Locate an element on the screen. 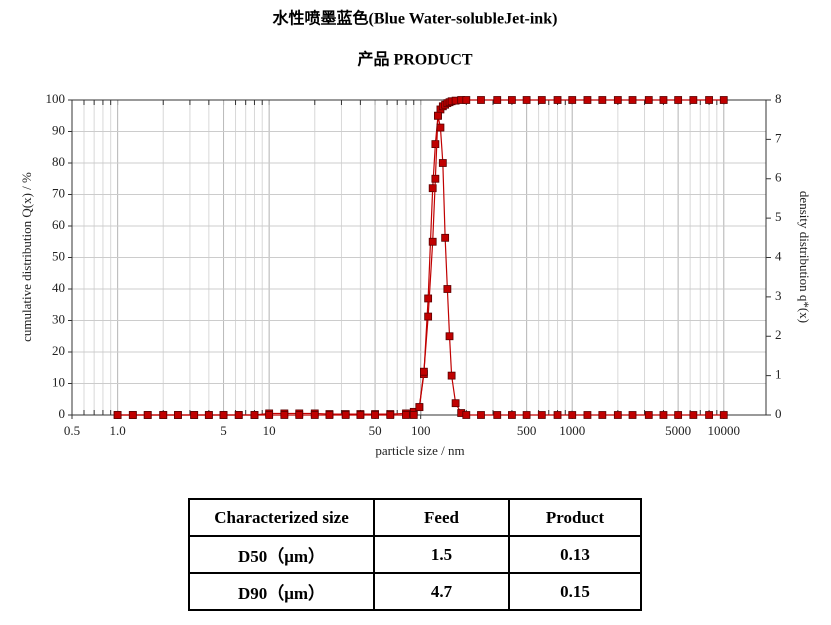  cell: D50（μm） is located at coordinates (281, 554).